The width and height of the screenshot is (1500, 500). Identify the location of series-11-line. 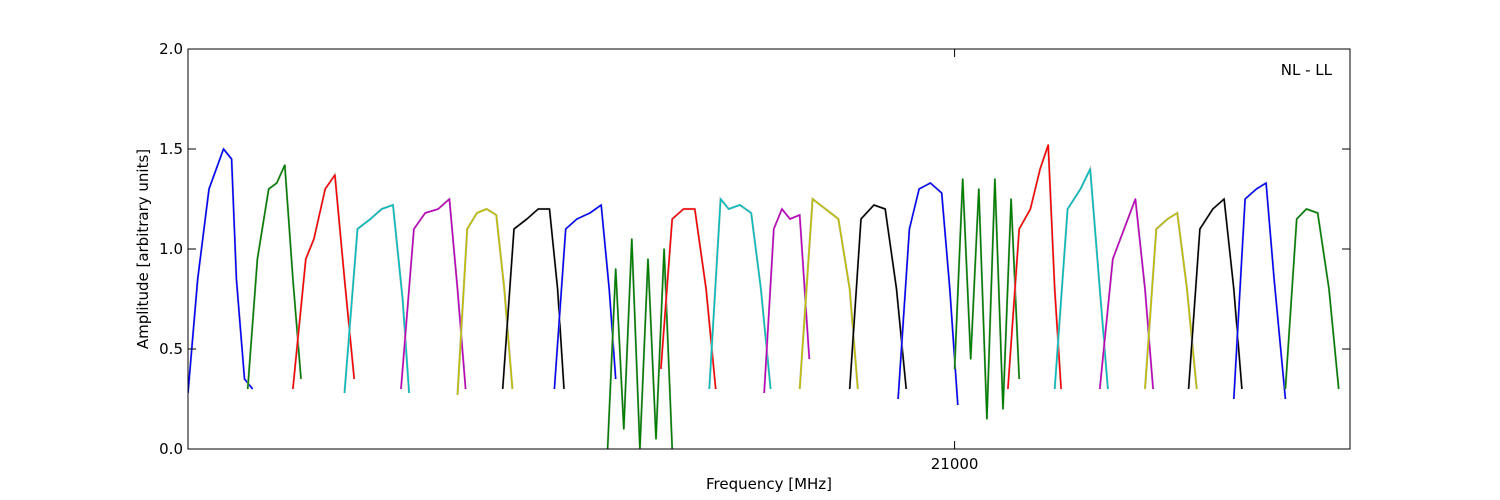
(740, 294).